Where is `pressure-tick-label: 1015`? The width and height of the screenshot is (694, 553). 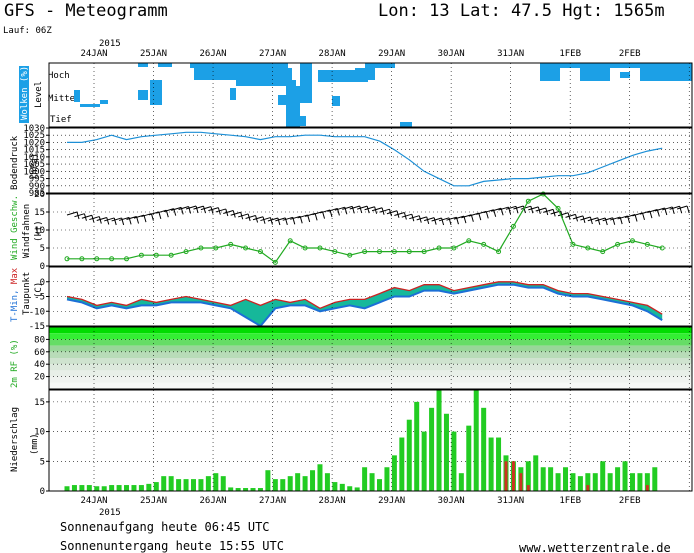
pressure-tick-label: 1015 is located at coordinates (34, 151).